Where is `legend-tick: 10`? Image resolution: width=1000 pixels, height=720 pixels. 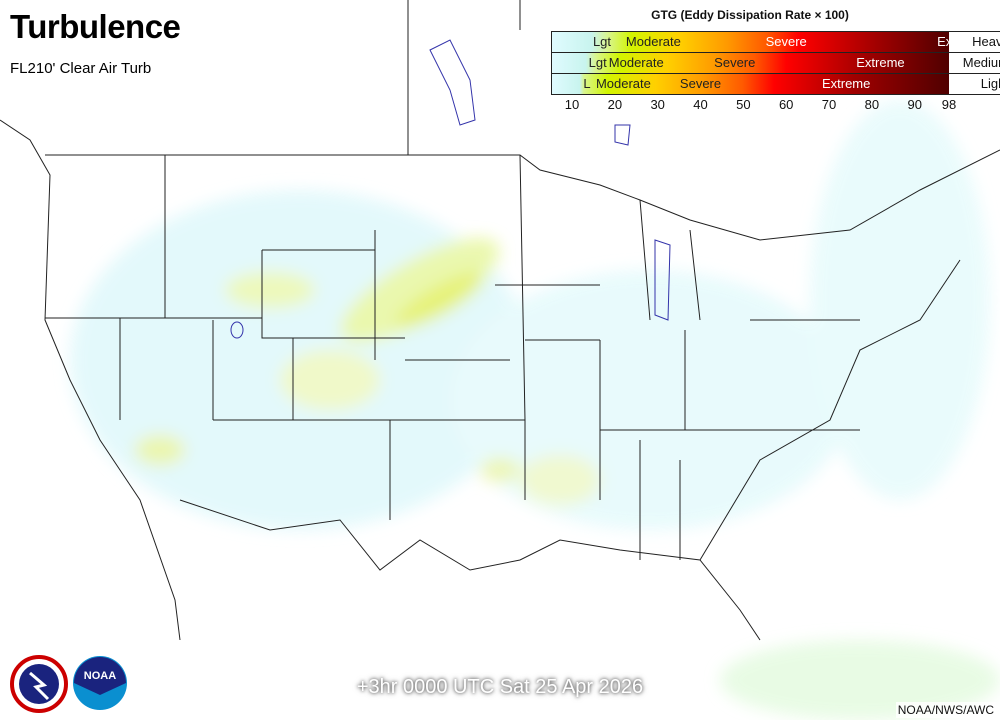
legend-tick: 10 is located at coordinates (572, 104).